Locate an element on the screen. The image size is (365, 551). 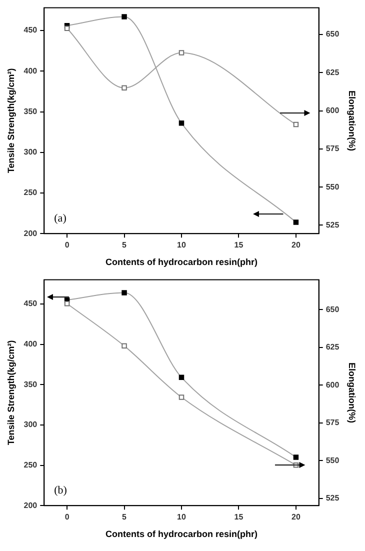
annotation: (a) is located at coordinates (60, 218).